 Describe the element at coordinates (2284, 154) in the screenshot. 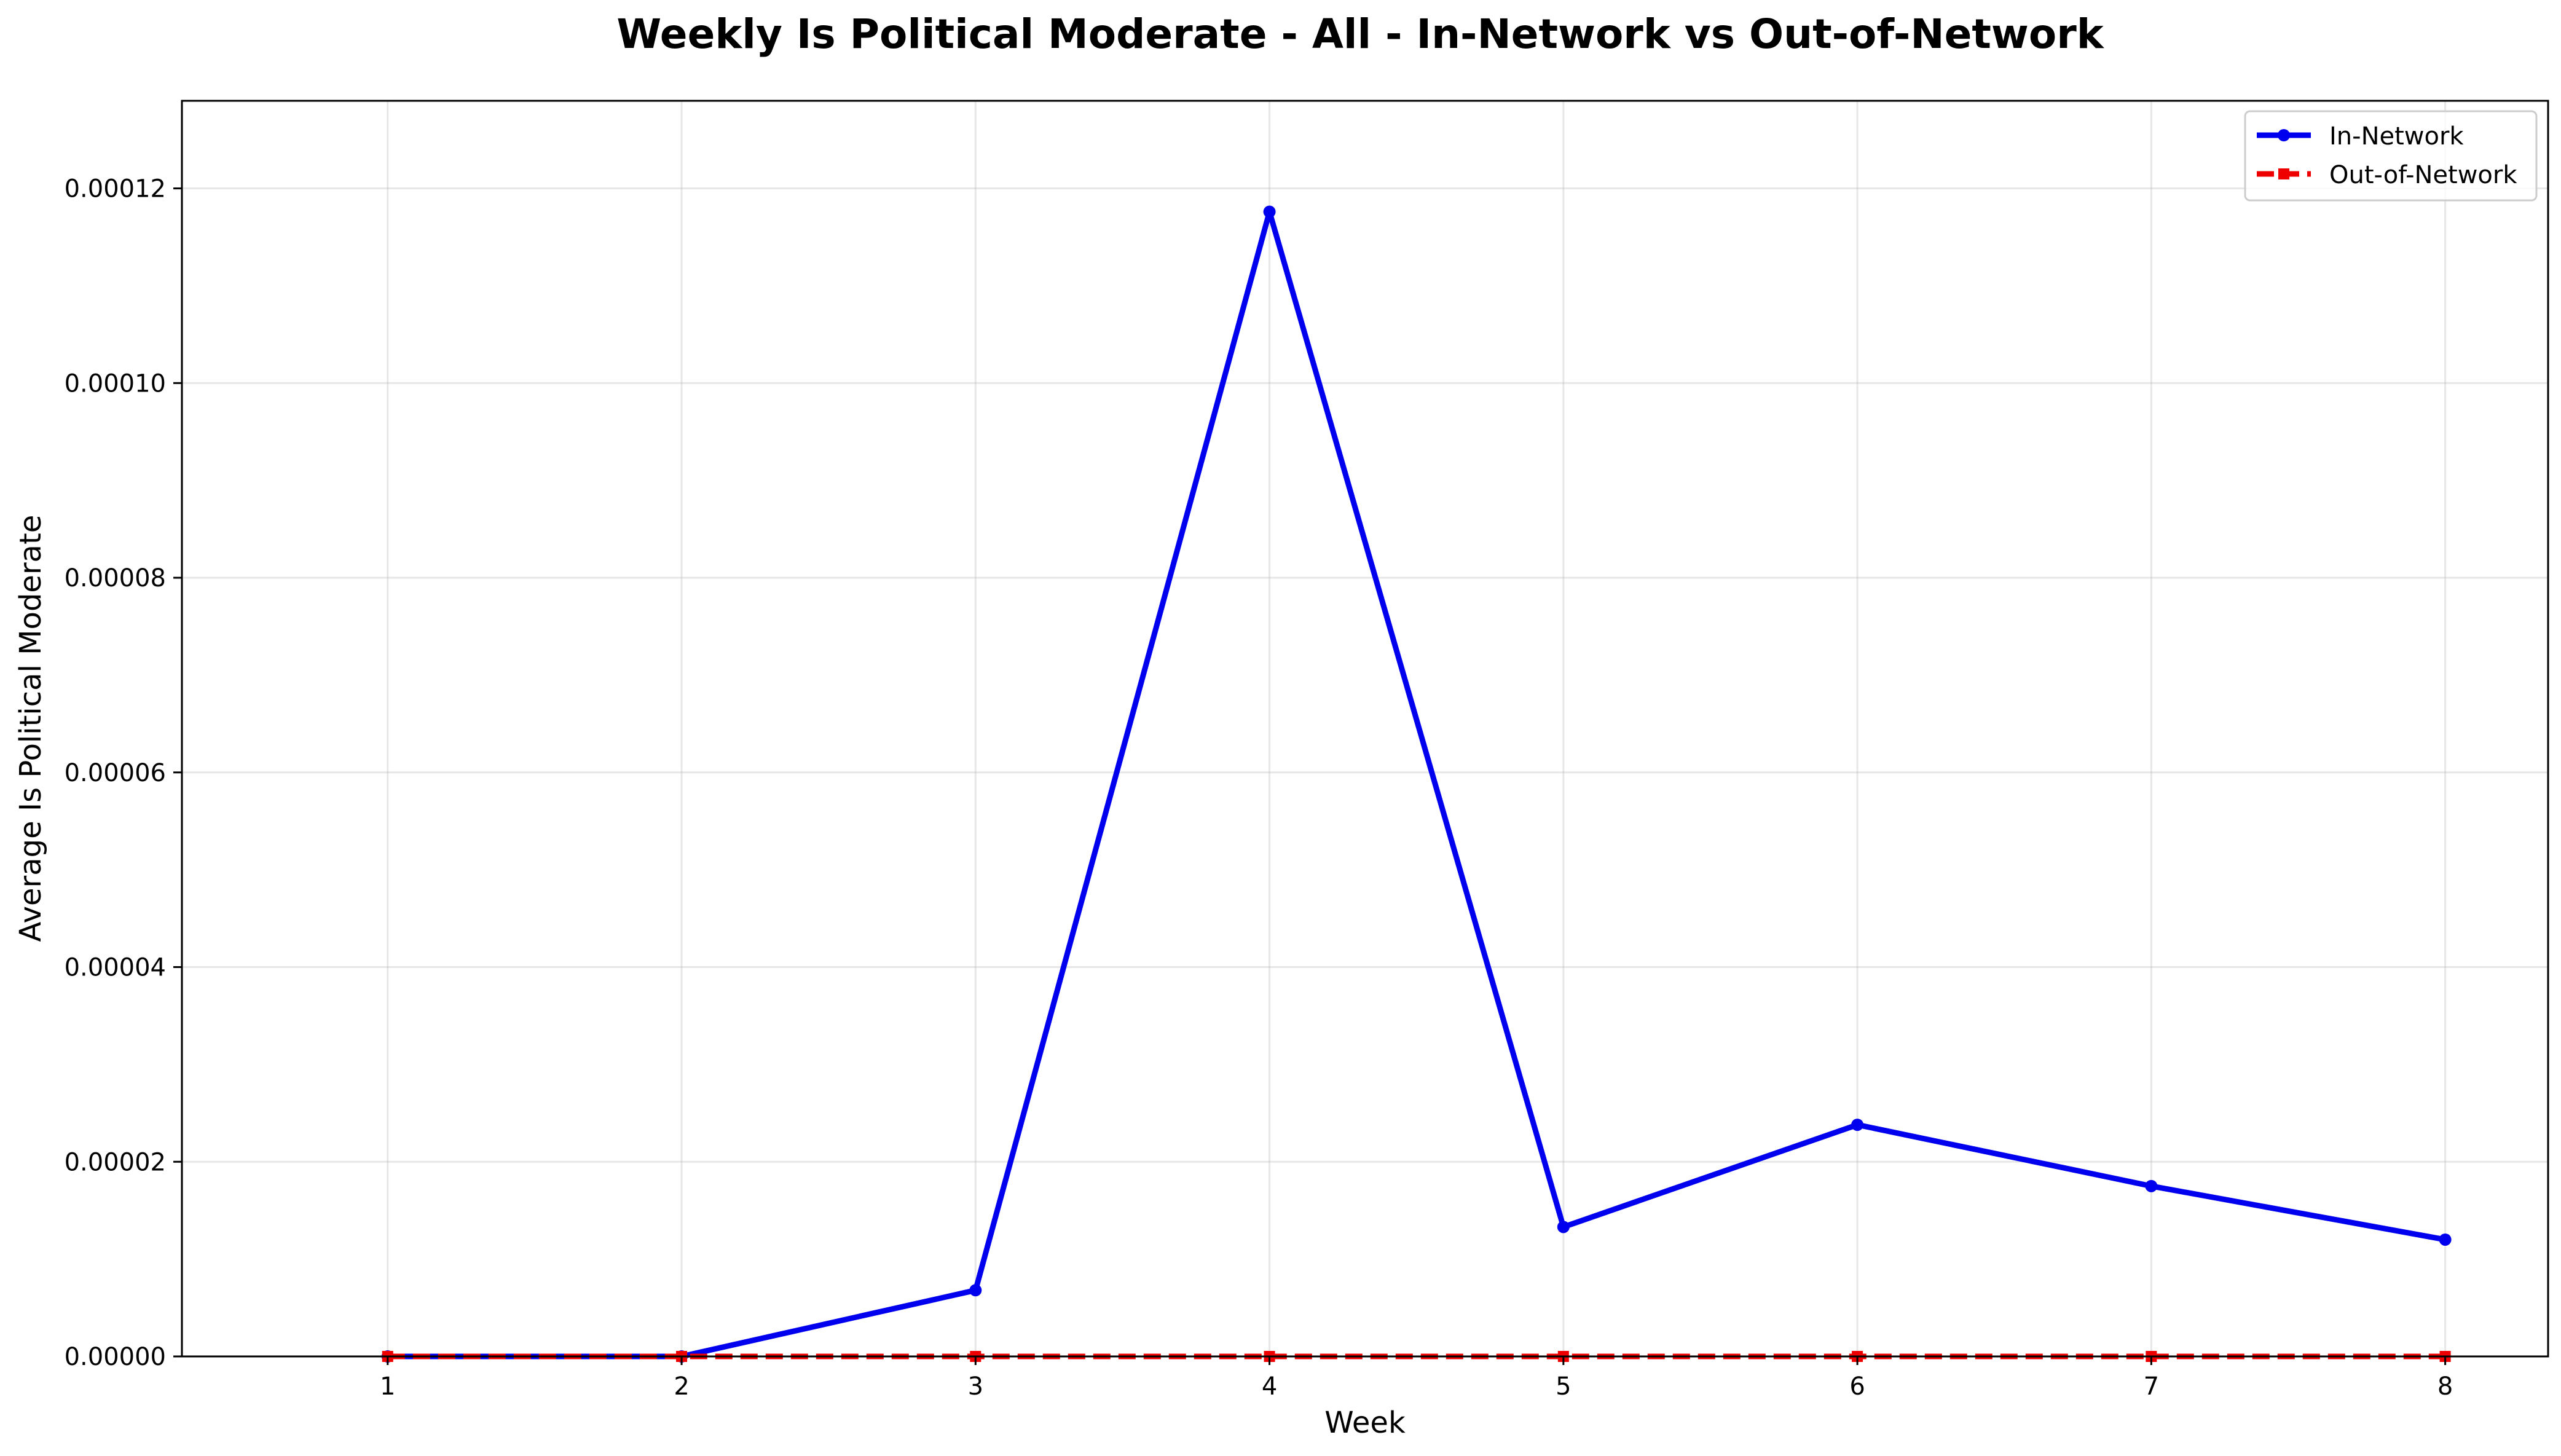

I see `legend-swatches` at that location.